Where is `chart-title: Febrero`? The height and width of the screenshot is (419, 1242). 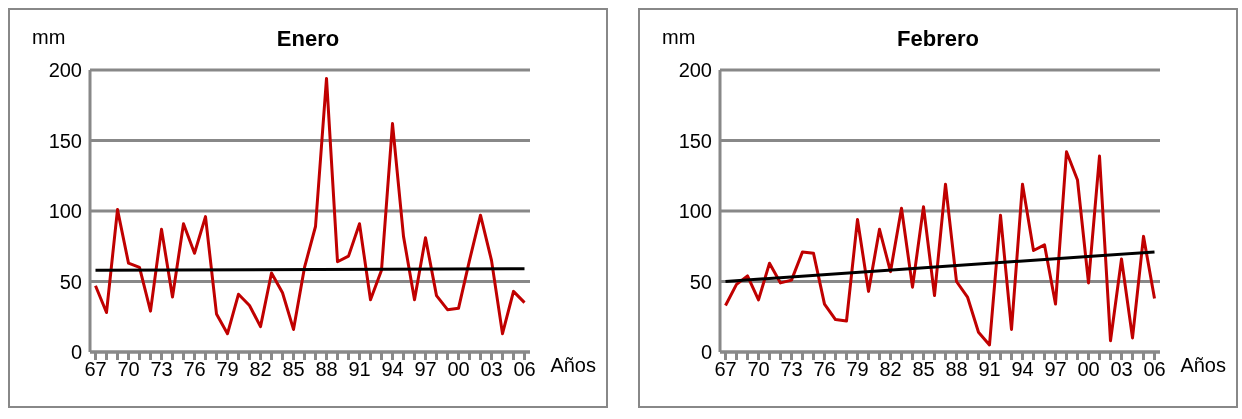
chart-title: Febrero is located at coordinates (938, 38).